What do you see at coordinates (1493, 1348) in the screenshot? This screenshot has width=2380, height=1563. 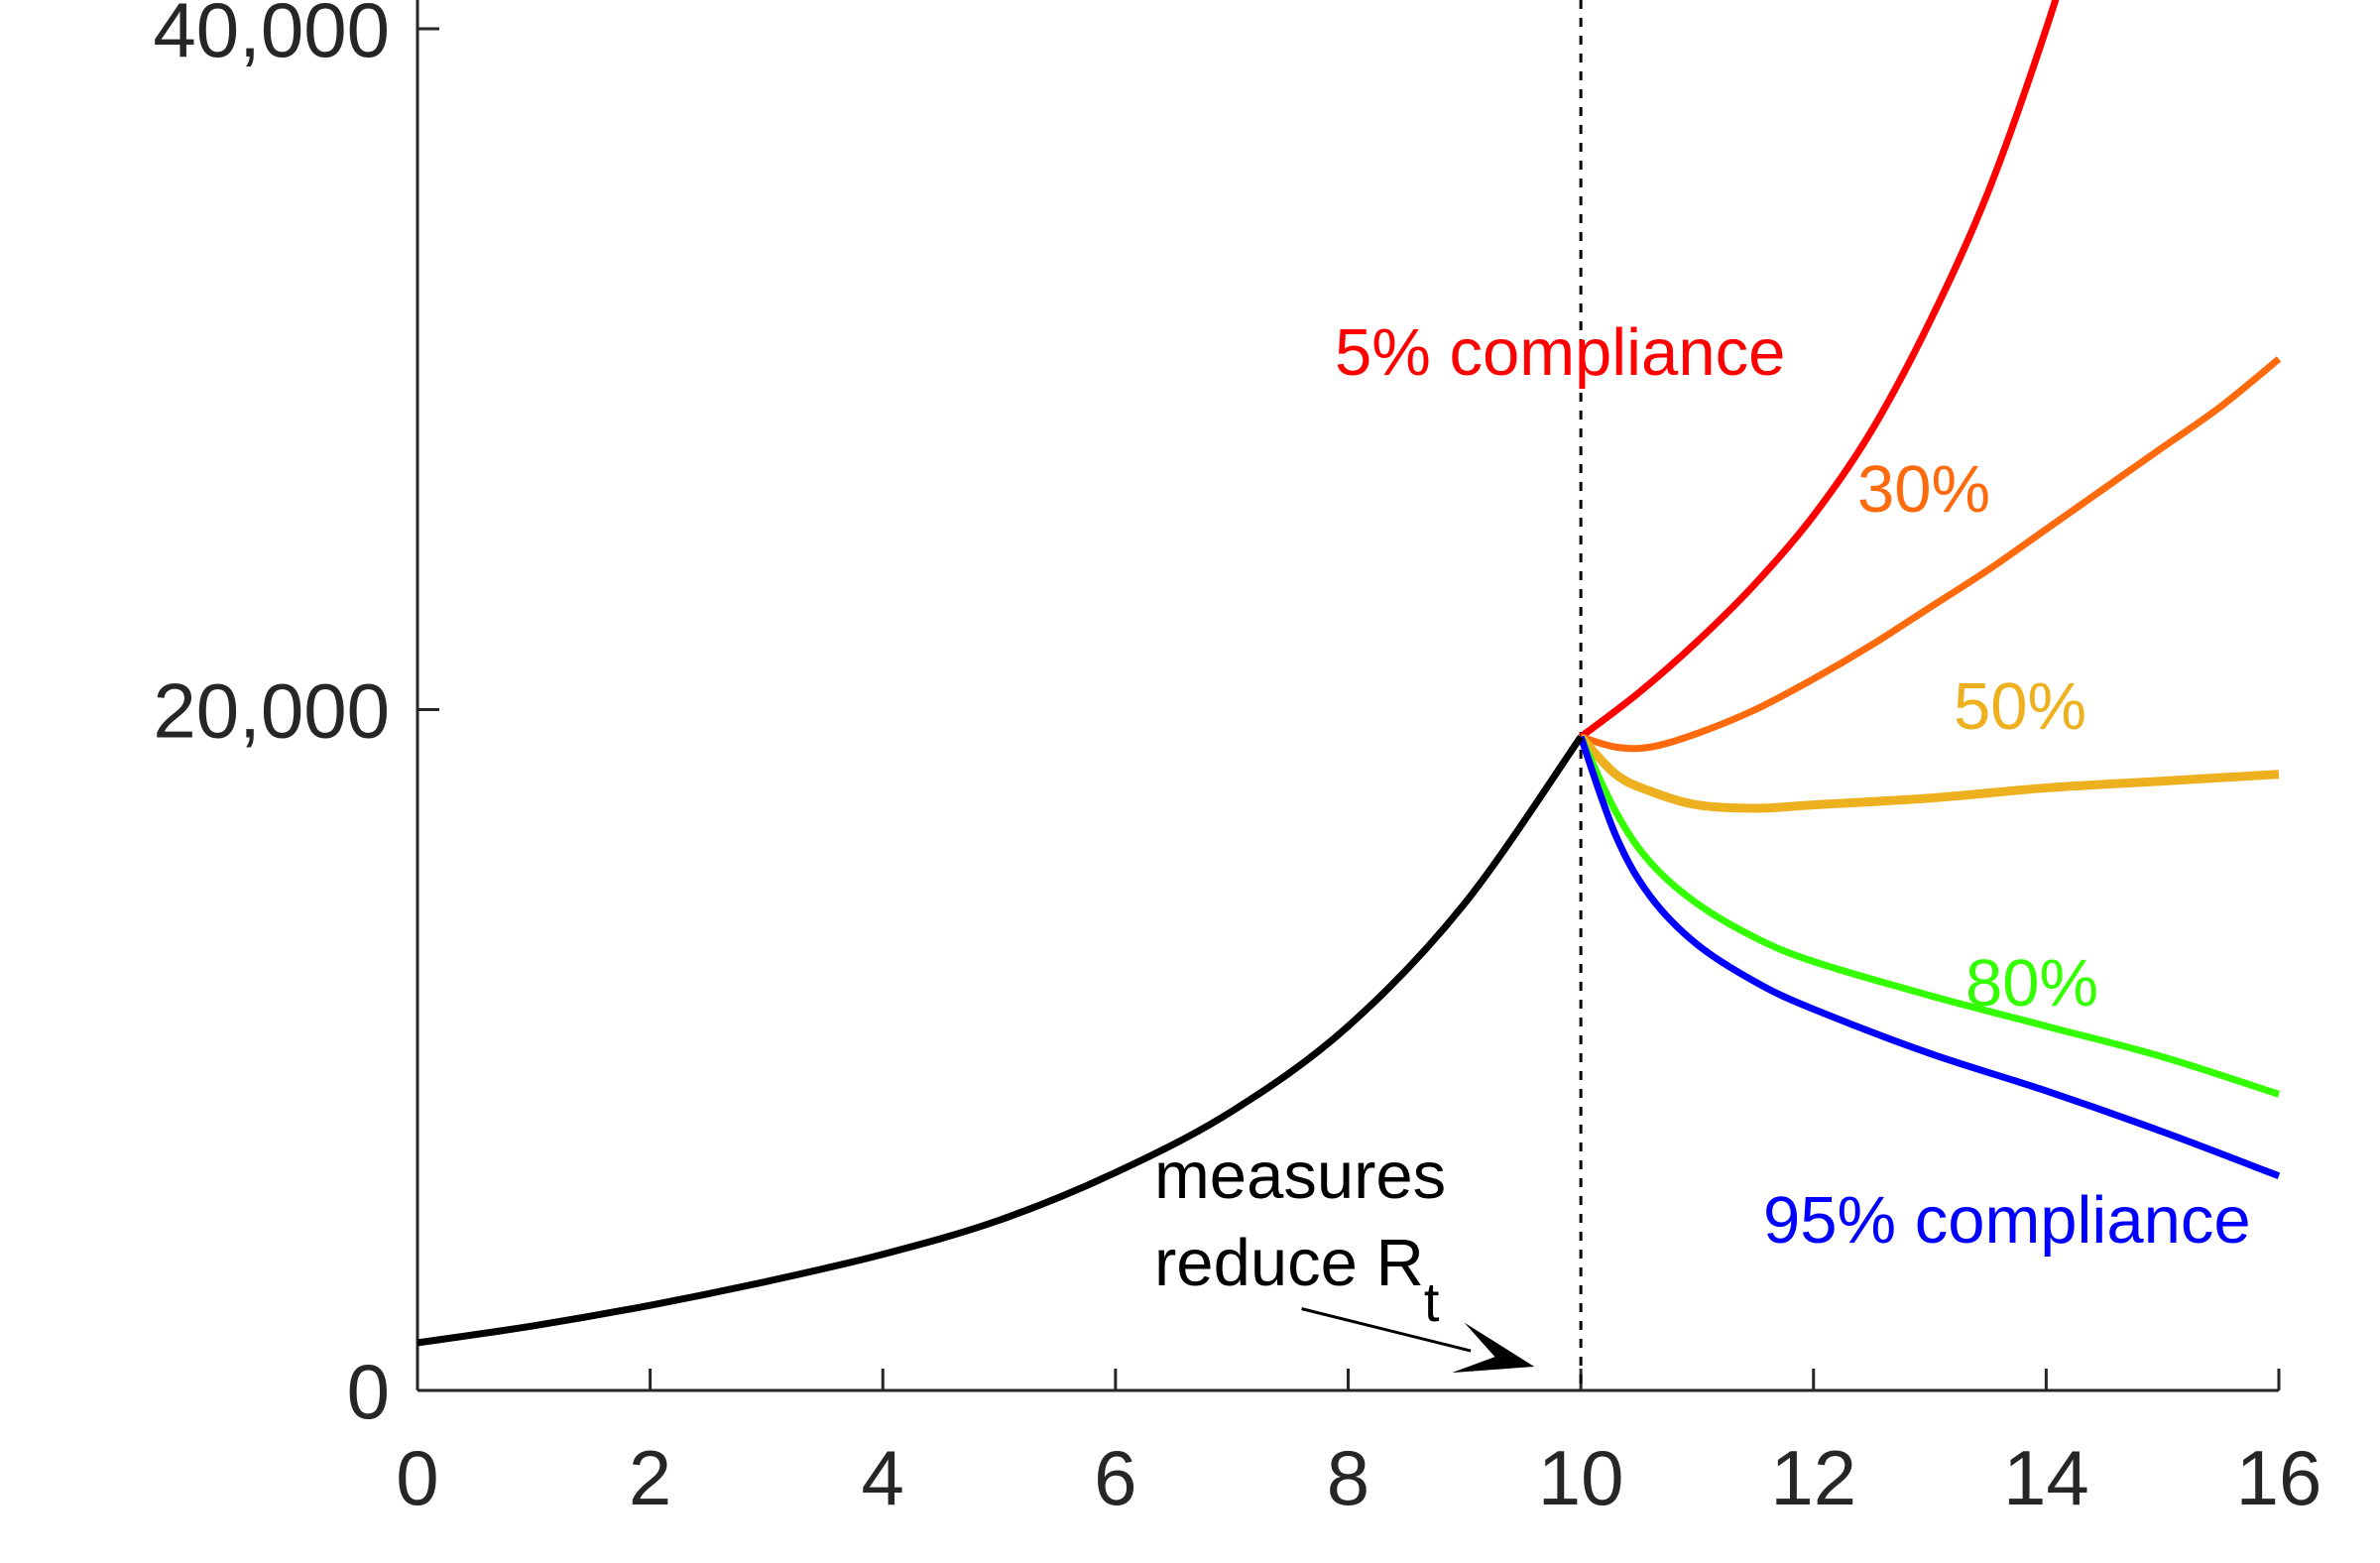 I see `annotation-arrow-head` at bounding box center [1493, 1348].